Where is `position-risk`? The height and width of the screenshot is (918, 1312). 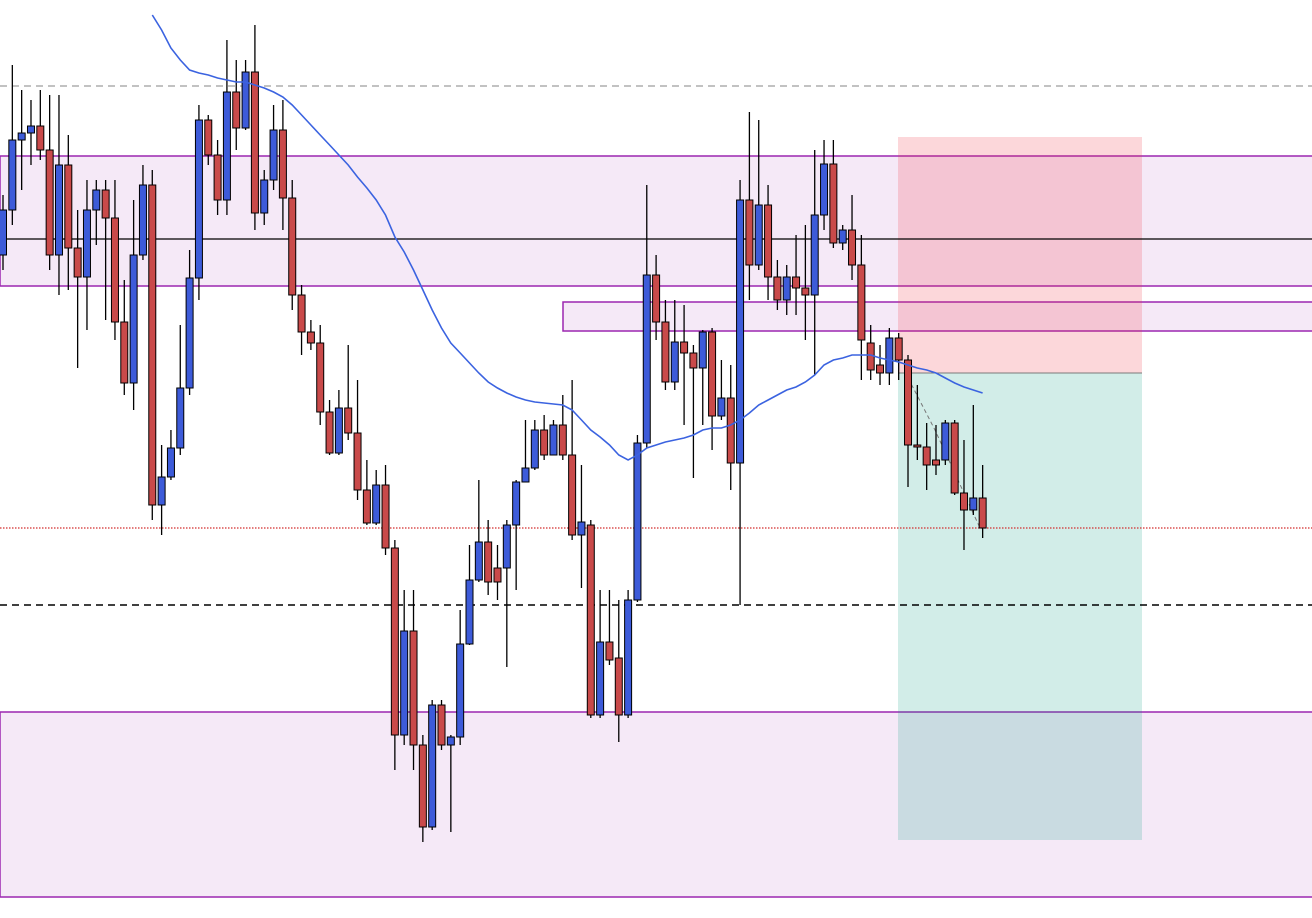
position-risk is located at coordinates (1020, 255).